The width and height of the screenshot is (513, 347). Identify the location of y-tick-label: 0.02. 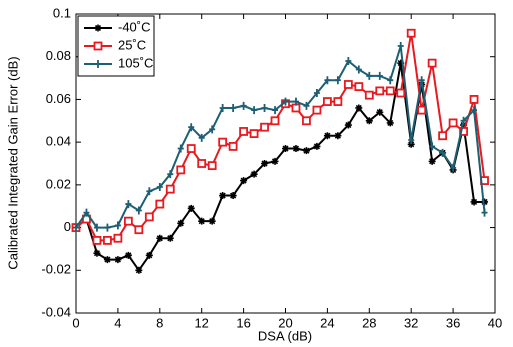
(58, 183).